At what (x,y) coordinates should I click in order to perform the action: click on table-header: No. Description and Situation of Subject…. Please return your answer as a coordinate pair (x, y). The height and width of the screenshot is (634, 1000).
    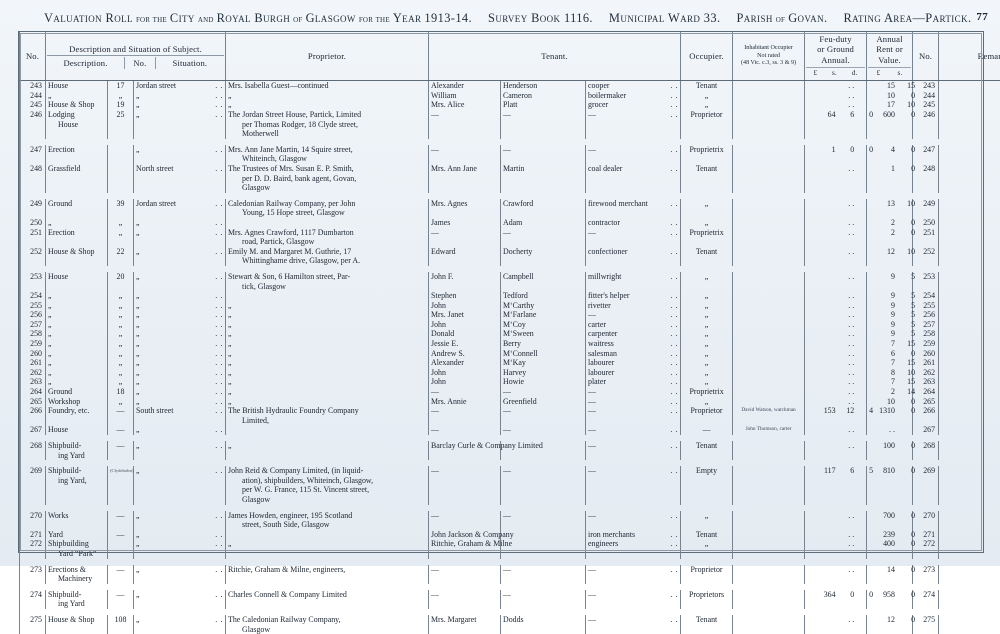
    Looking at the image, I should click on (510, 56).